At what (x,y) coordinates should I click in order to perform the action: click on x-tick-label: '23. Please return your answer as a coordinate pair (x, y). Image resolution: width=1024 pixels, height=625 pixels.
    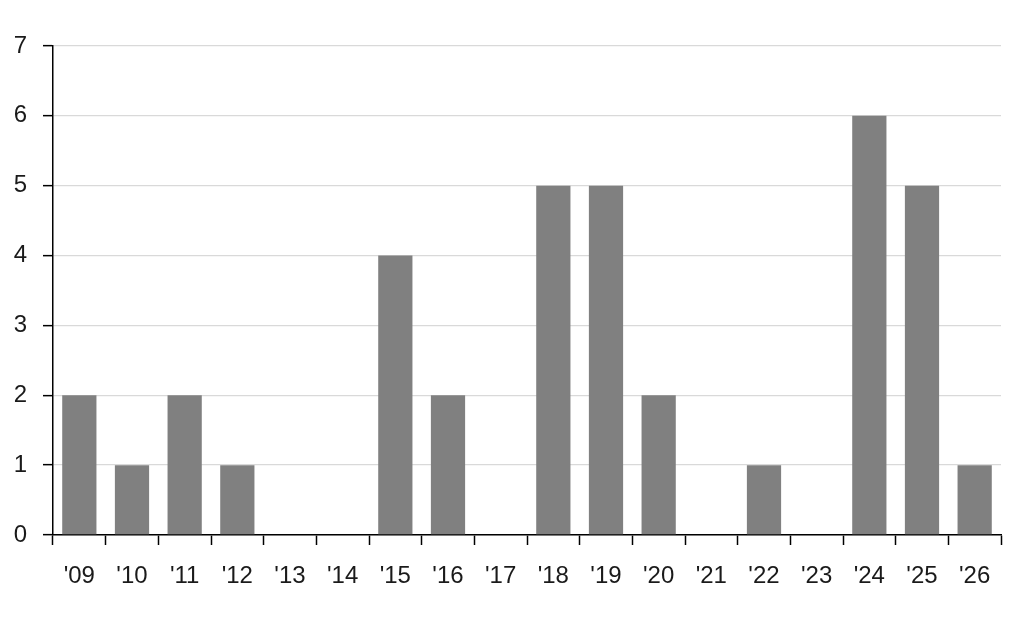
    Looking at the image, I should click on (817, 575).